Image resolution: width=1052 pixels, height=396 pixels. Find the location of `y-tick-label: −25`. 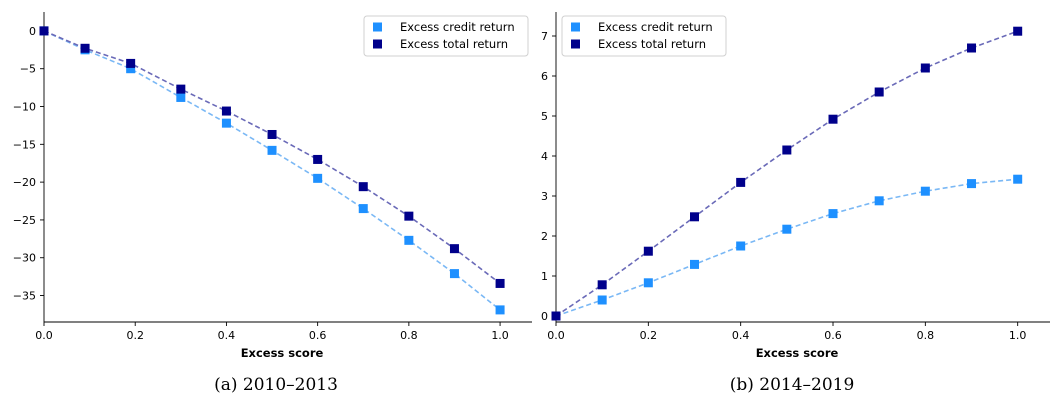

y-tick-label: −25 is located at coordinates (24, 220).